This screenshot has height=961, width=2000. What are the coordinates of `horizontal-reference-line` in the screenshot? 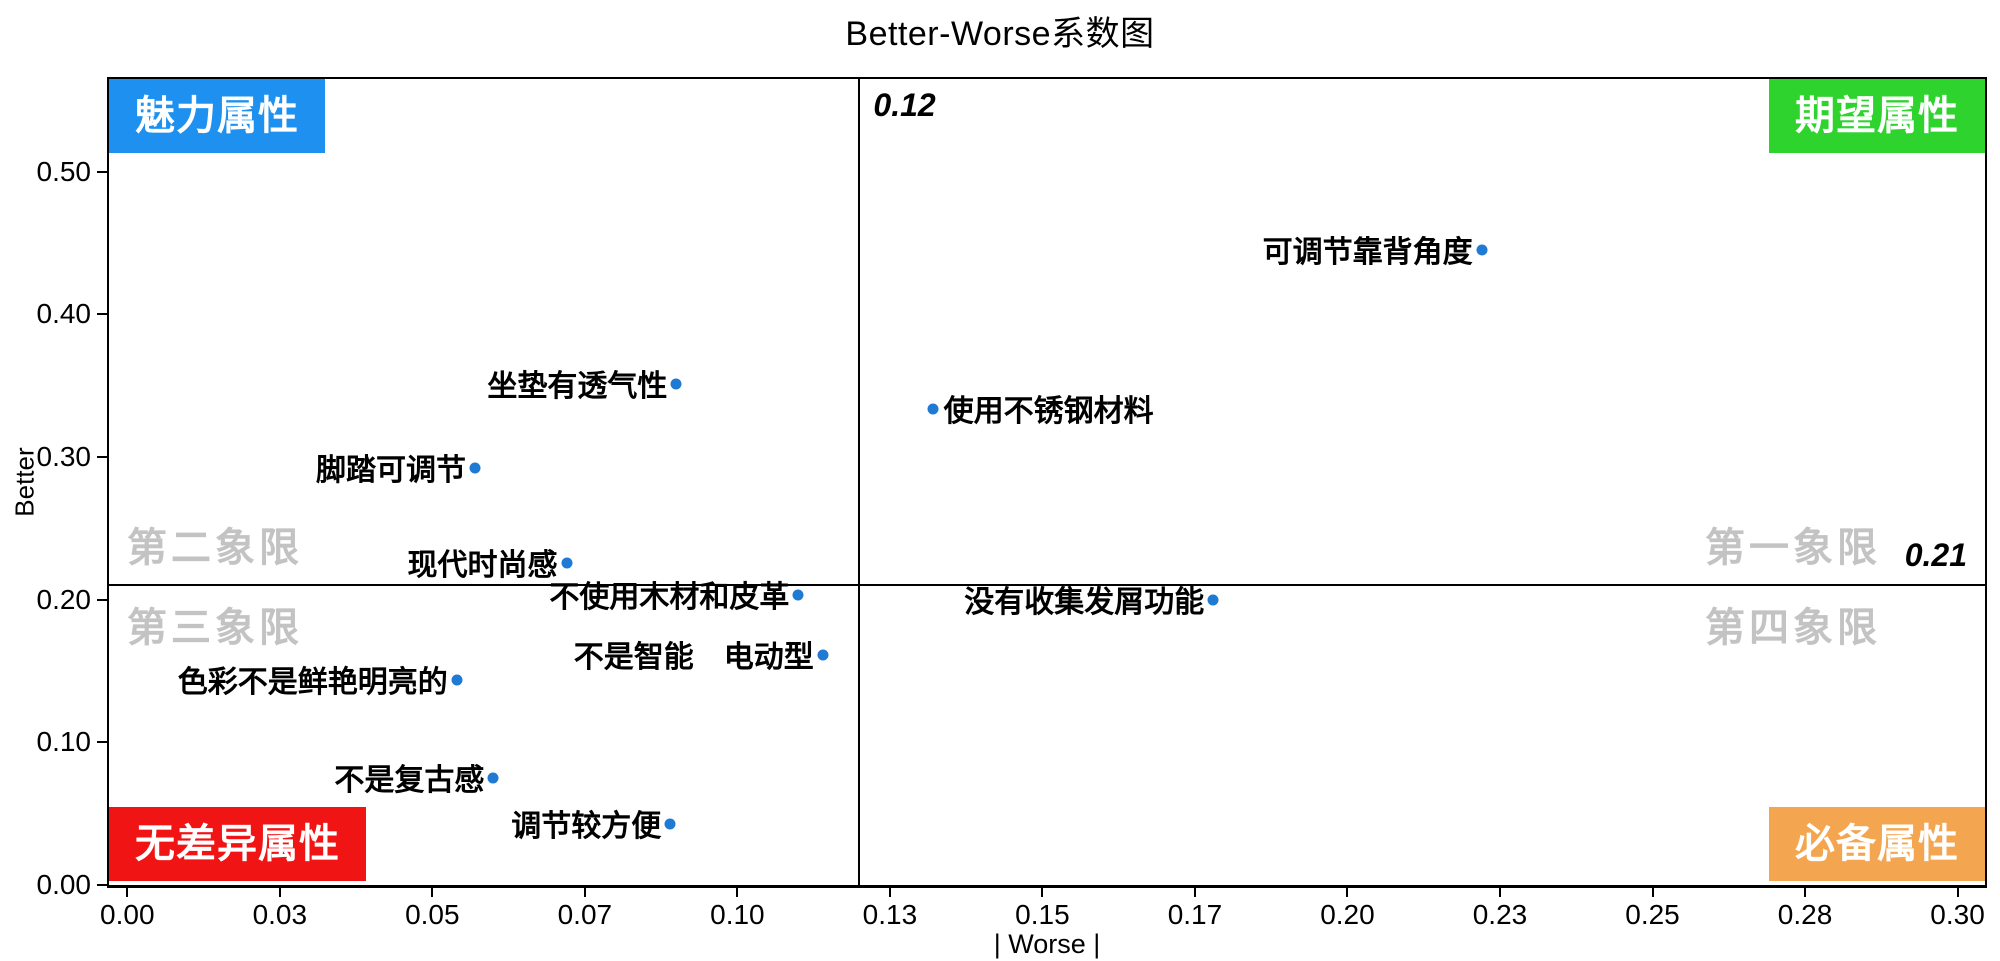 It's located at (1047, 585).